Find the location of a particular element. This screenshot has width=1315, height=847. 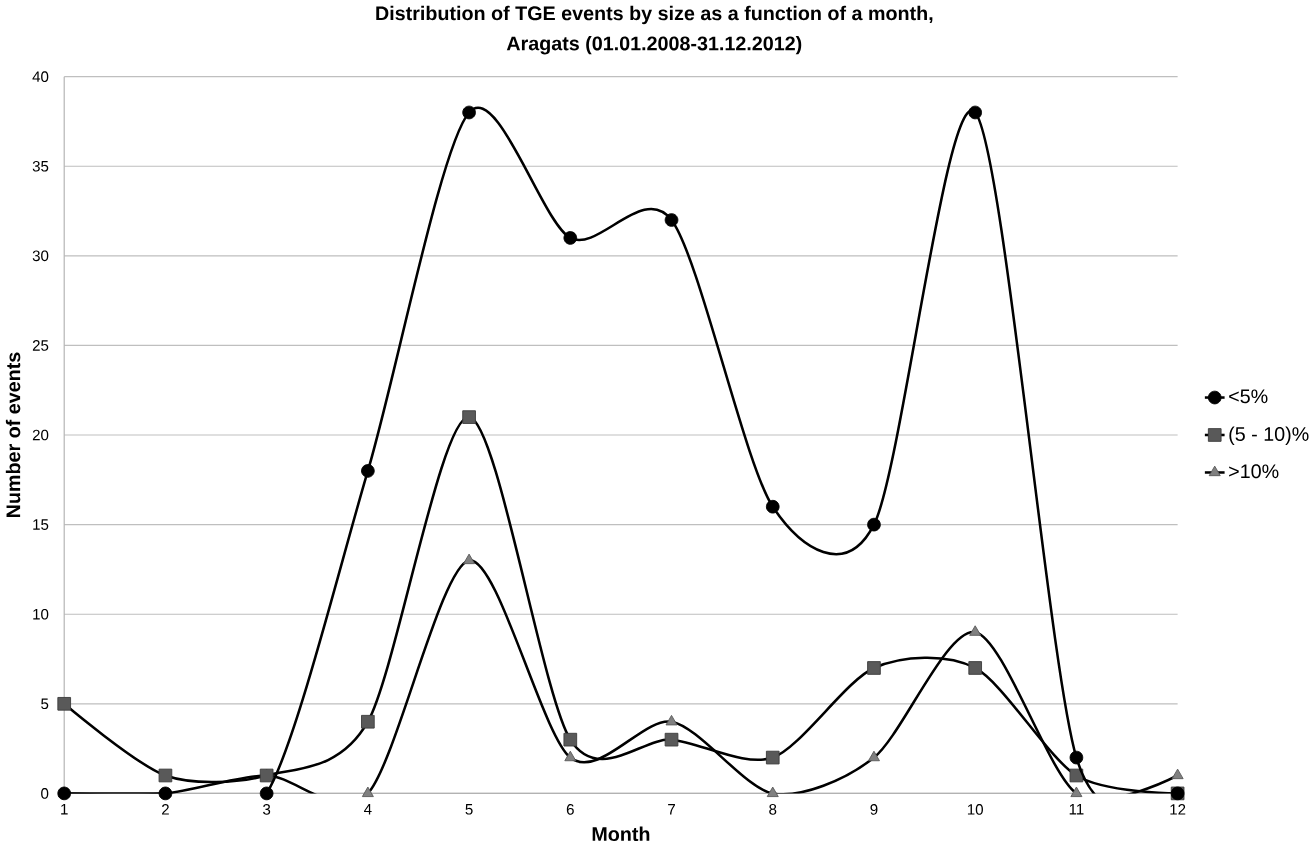

y-axis-title: Number of events is located at coordinates (13, 435).